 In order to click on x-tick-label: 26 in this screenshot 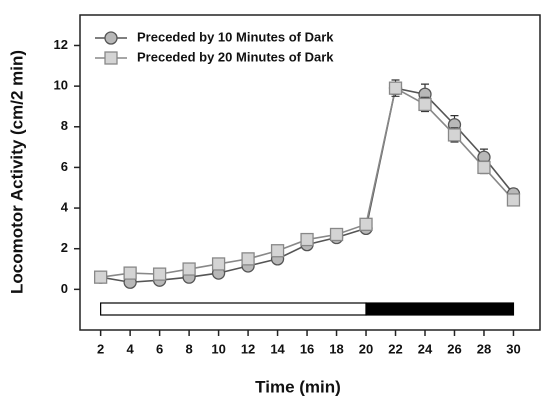, I will do `click(454, 348)`.